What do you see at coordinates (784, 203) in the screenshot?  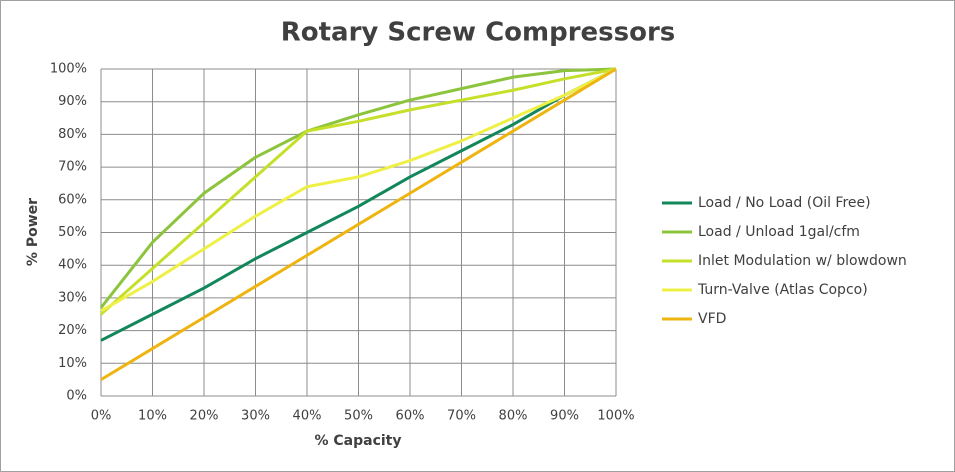 I see `legend-label: Load / No Load (Oil Free)` at bounding box center [784, 203].